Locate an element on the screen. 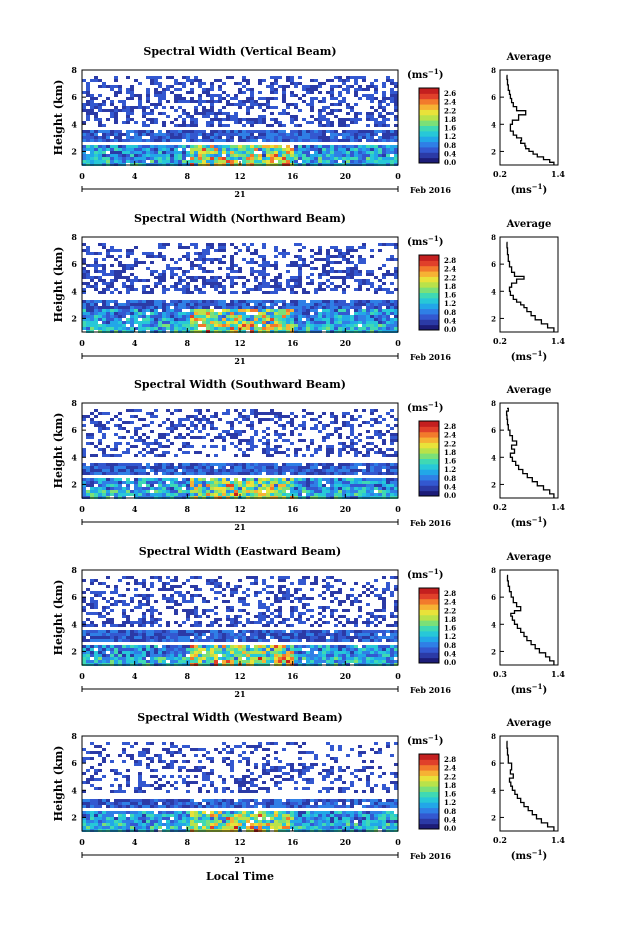 The height and width of the screenshot is (929, 618). y-tick-label: 2 is located at coordinates (74, 151).